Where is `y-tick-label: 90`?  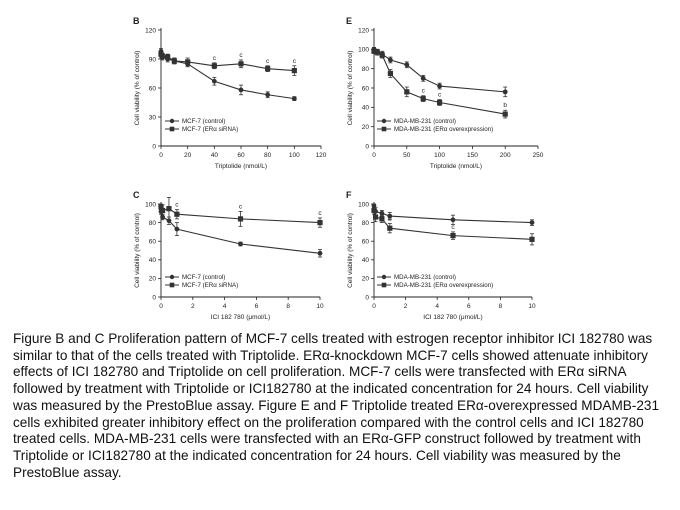 y-tick-label: 90 is located at coordinates (153, 59).